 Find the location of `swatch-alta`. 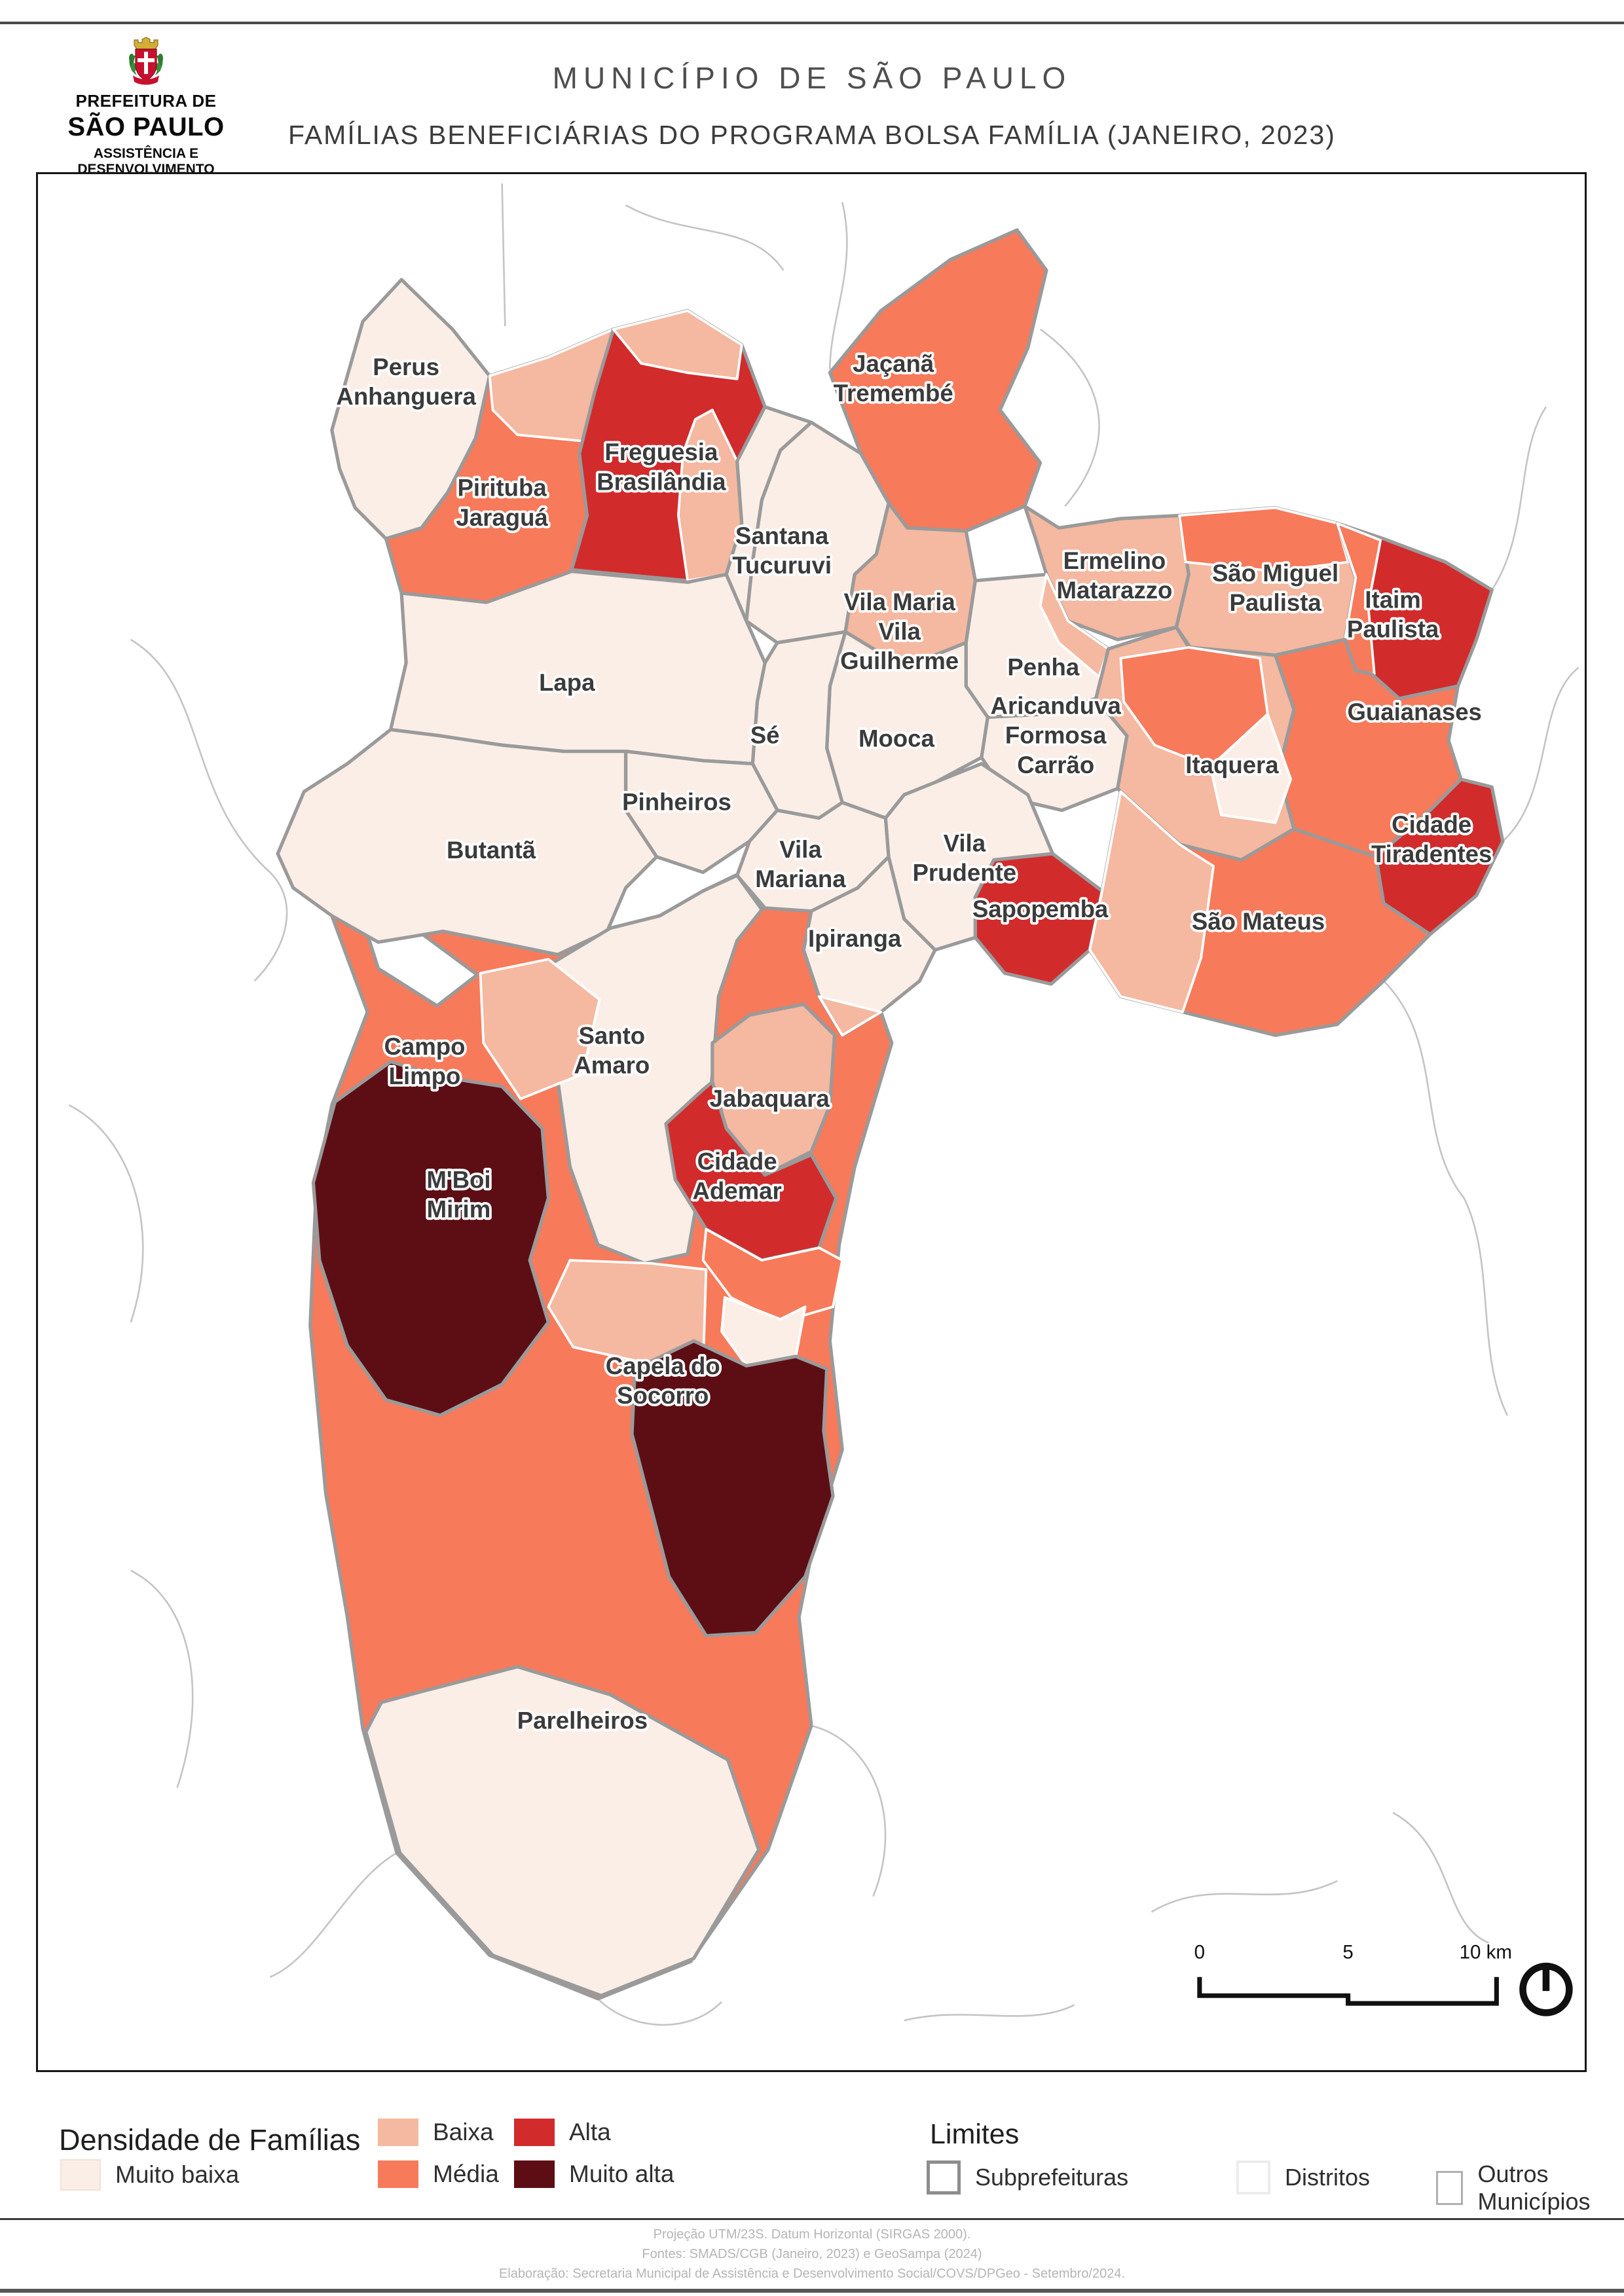

swatch-alta is located at coordinates (534, 2132).